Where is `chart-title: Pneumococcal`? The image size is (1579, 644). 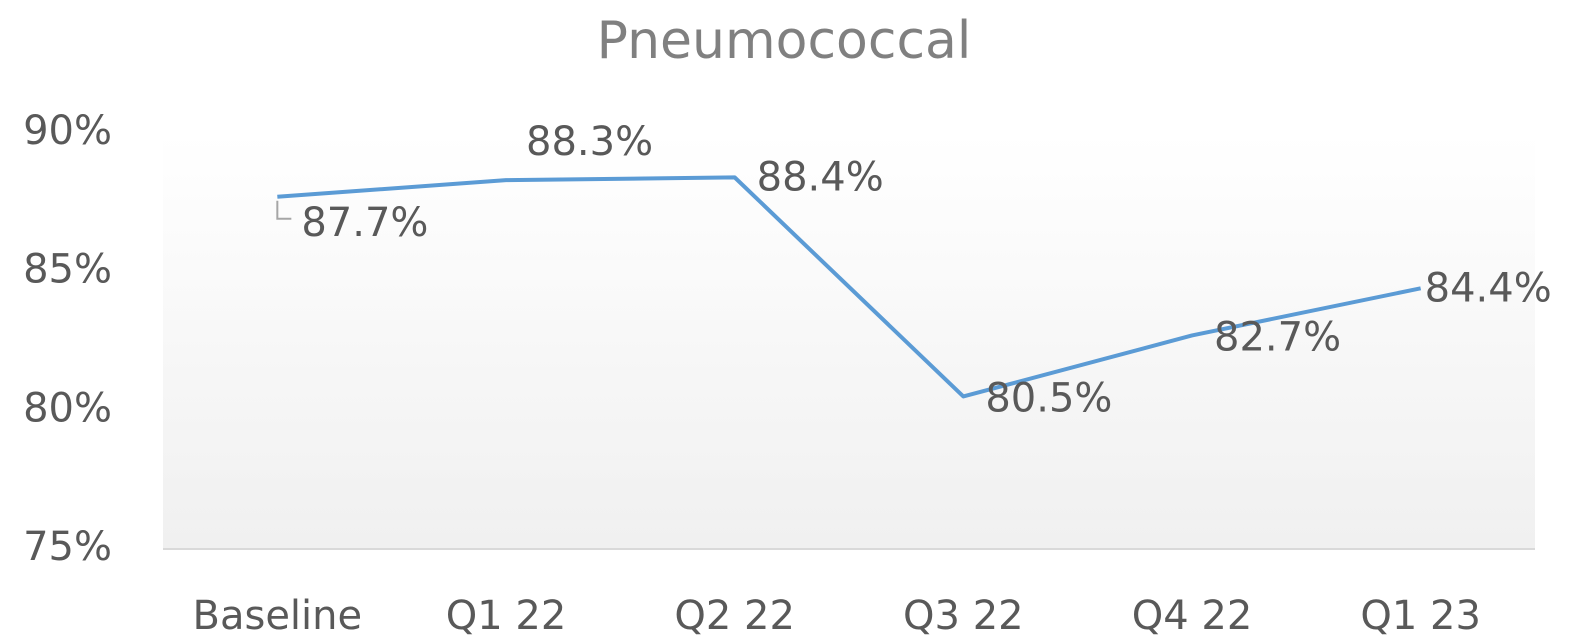 chart-title: Pneumococcal is located at coordinates (784, 41).